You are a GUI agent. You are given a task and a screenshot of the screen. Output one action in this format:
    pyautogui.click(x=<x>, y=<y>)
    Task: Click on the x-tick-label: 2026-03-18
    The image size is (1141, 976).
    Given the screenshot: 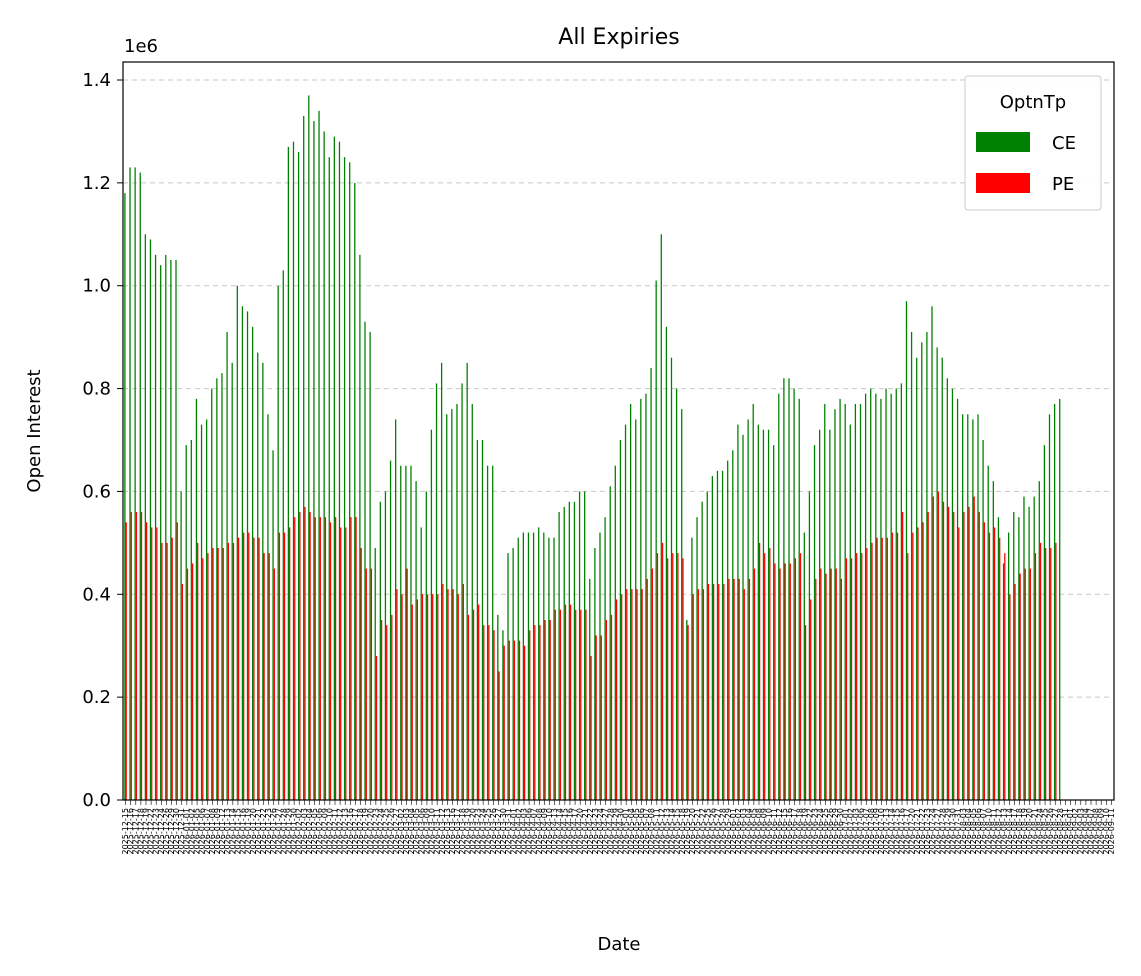 What is the action you would take?
    pyautogui.click(x=462, y=831)
    